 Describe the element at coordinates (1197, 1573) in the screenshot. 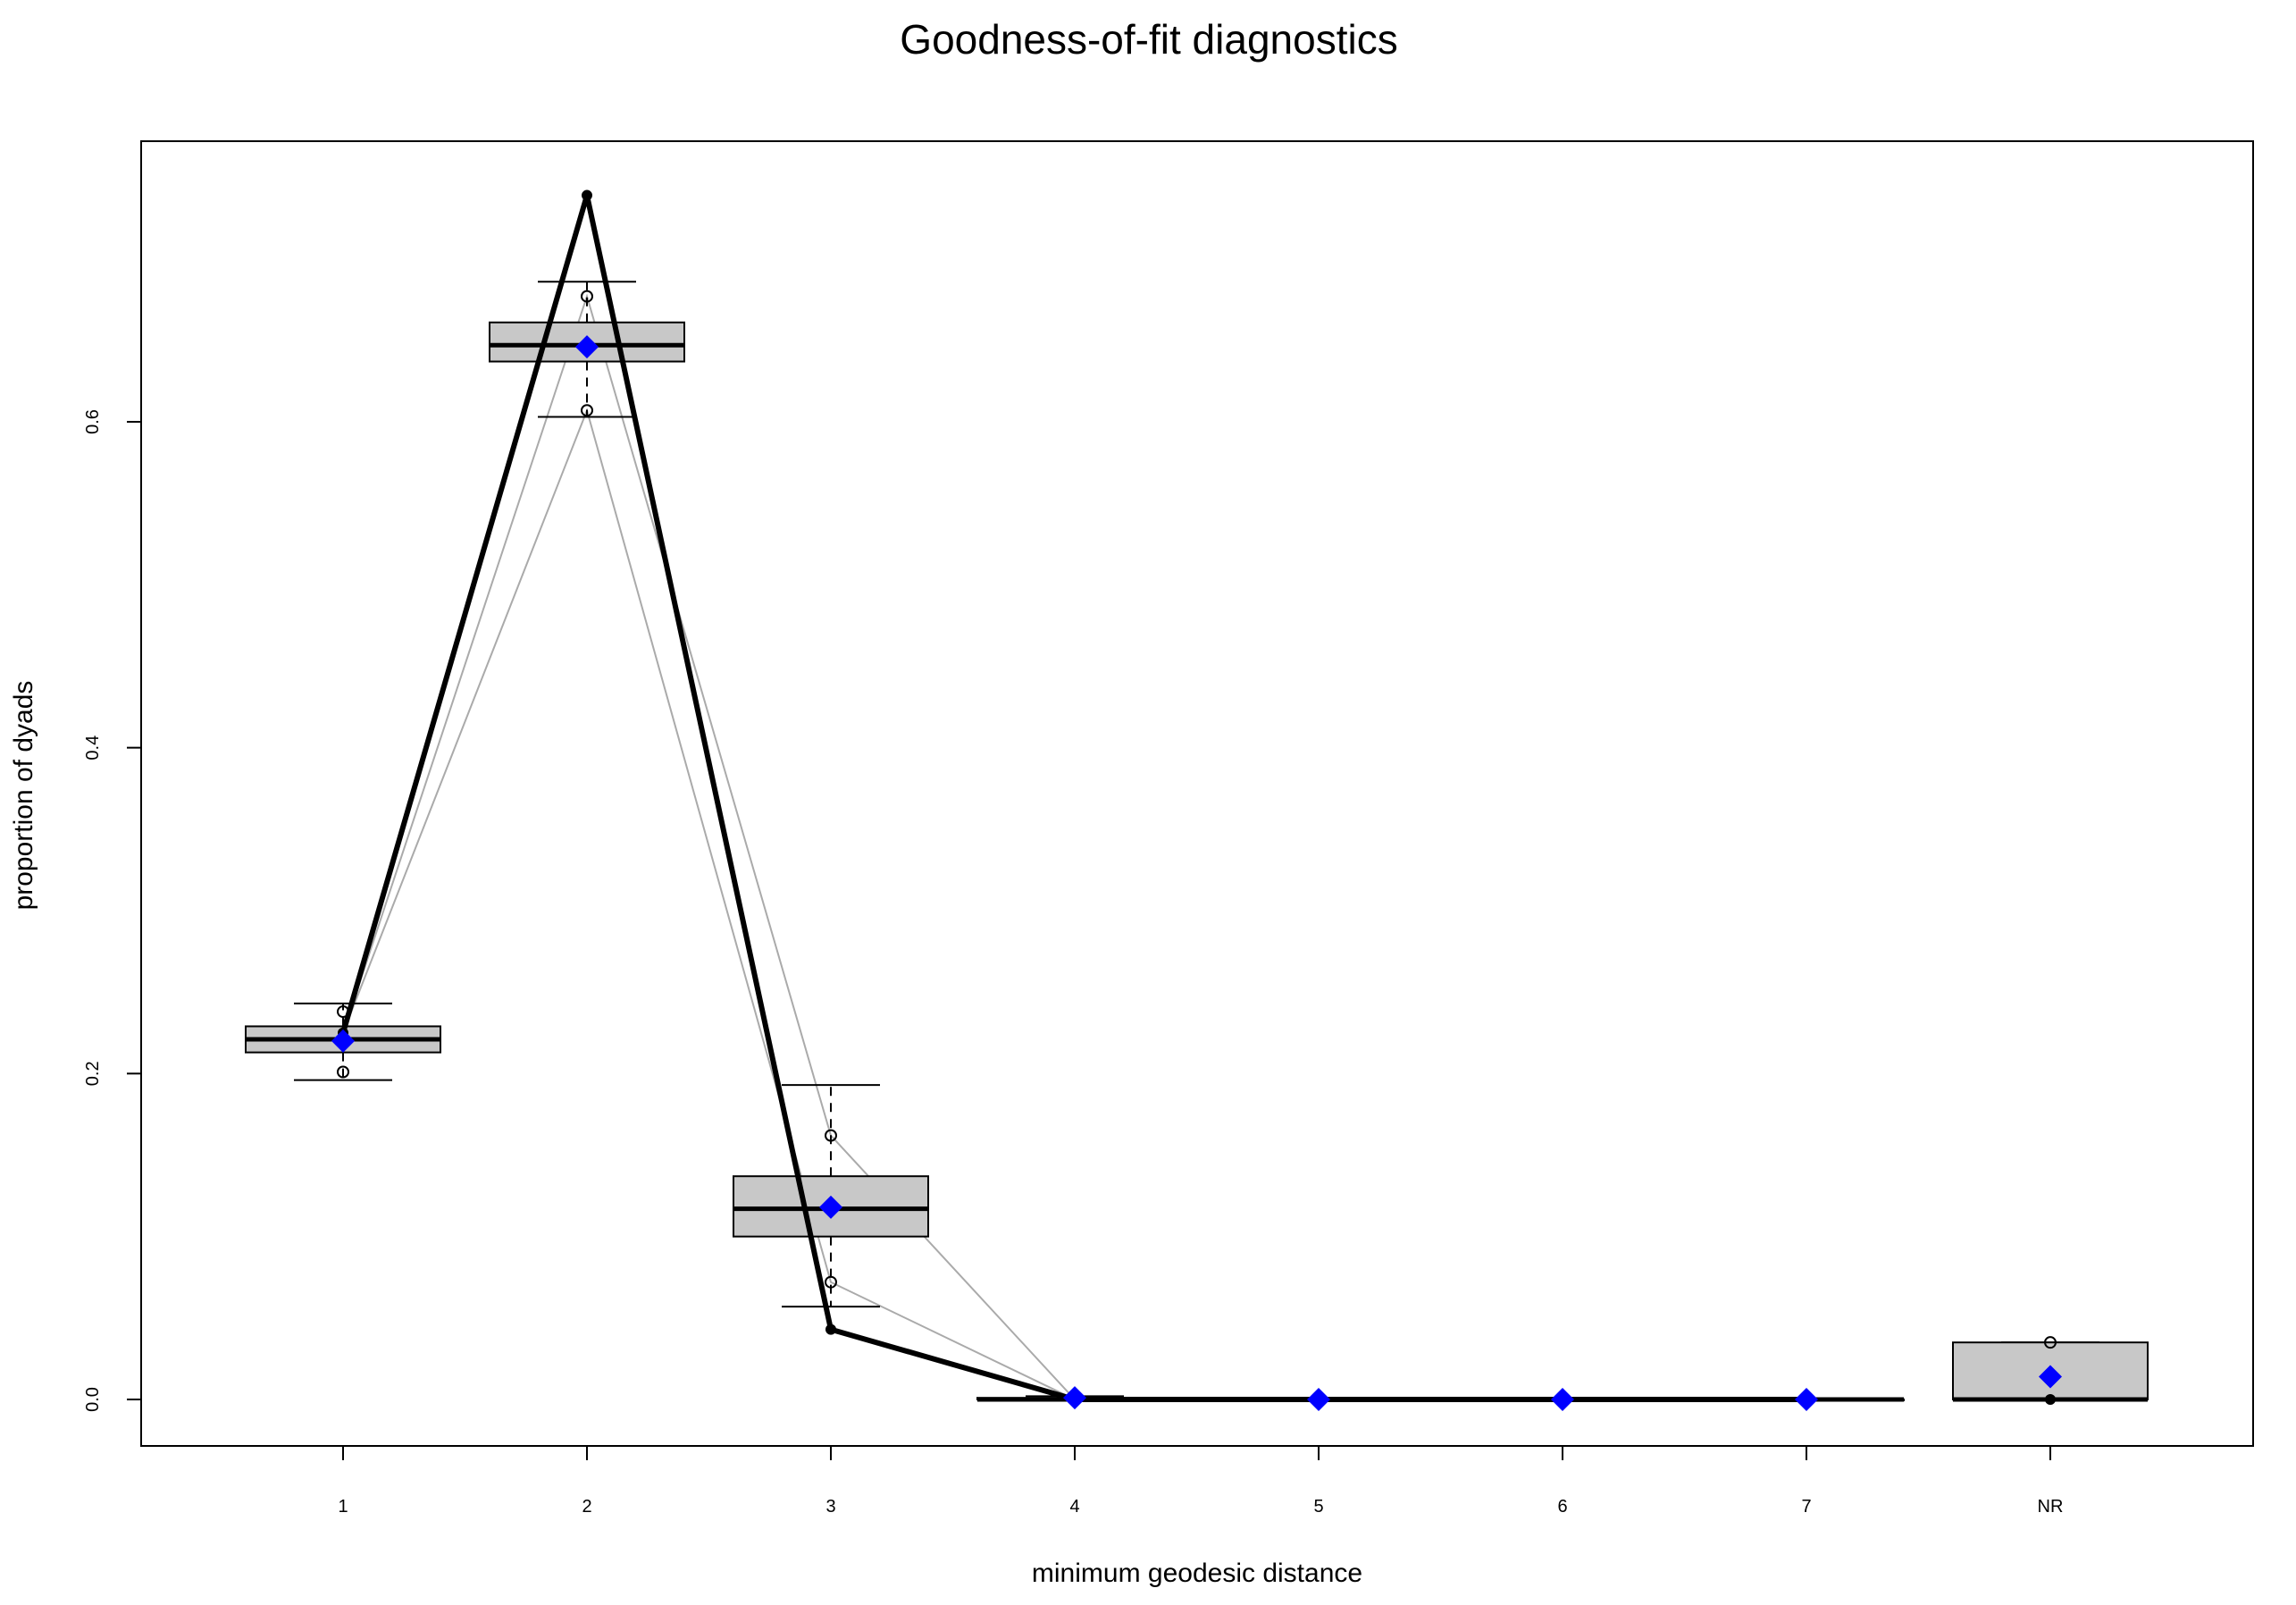

I see `x-axis-label: minimum geodesic distance` at that location.